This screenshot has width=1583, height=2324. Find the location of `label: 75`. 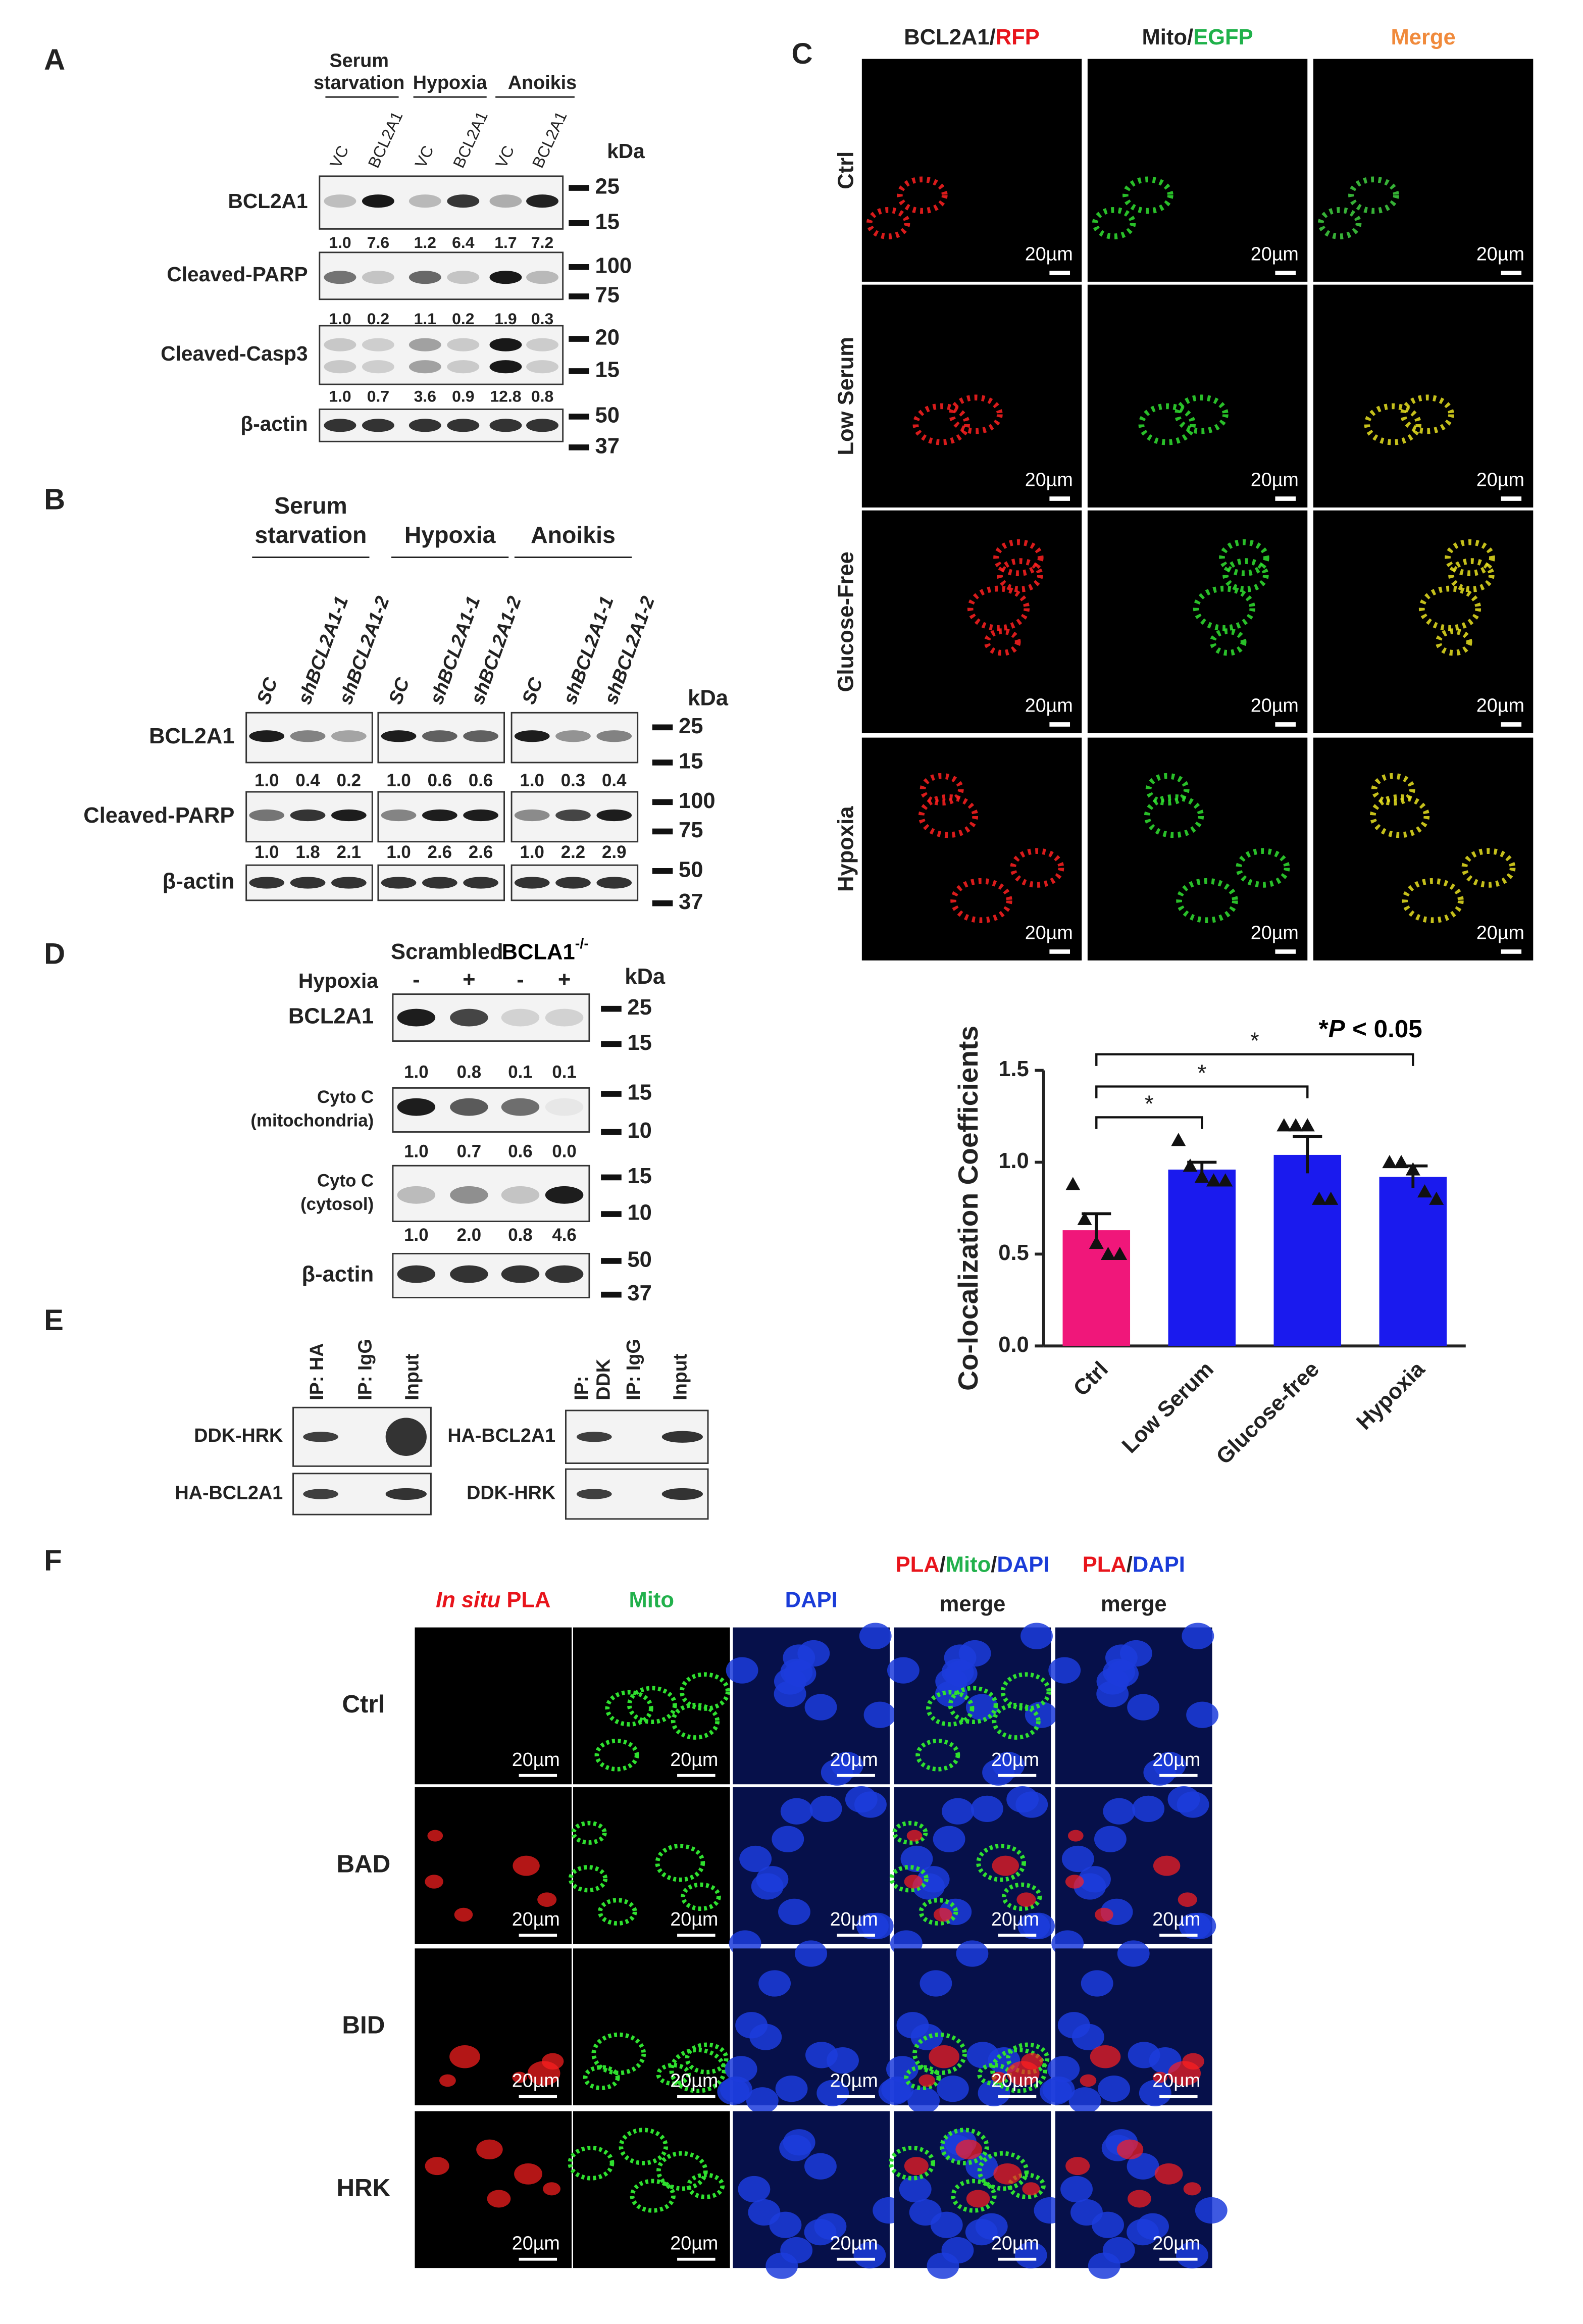

label: 75 is located at coordinates (607, 295).